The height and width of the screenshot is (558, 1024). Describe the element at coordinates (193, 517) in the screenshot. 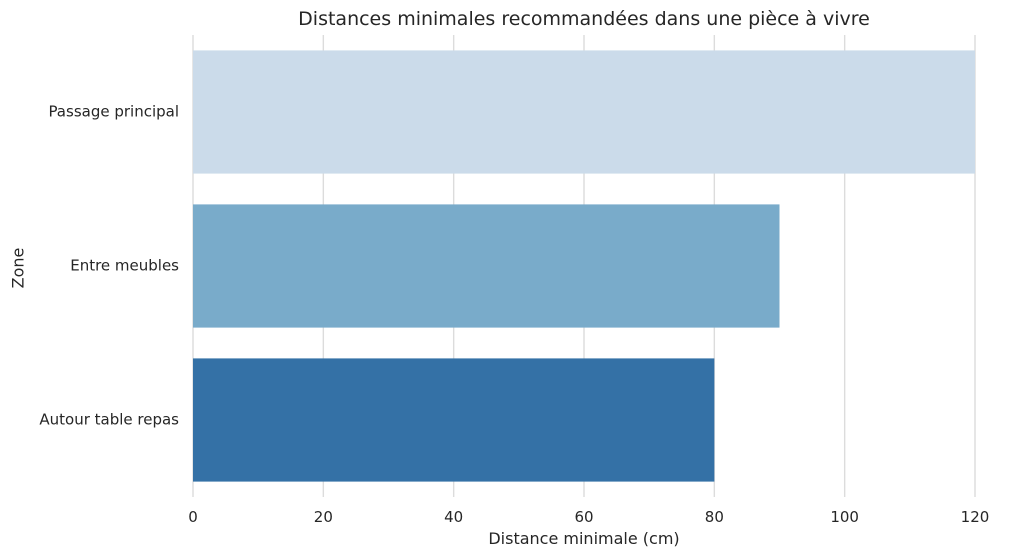

I see `x-tick-label: 0` at that location.